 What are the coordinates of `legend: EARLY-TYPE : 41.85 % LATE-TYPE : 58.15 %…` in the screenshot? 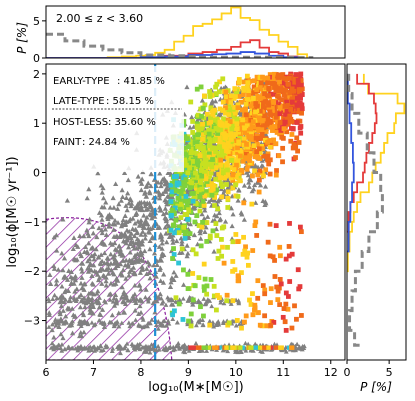 It's located at (117, 119).